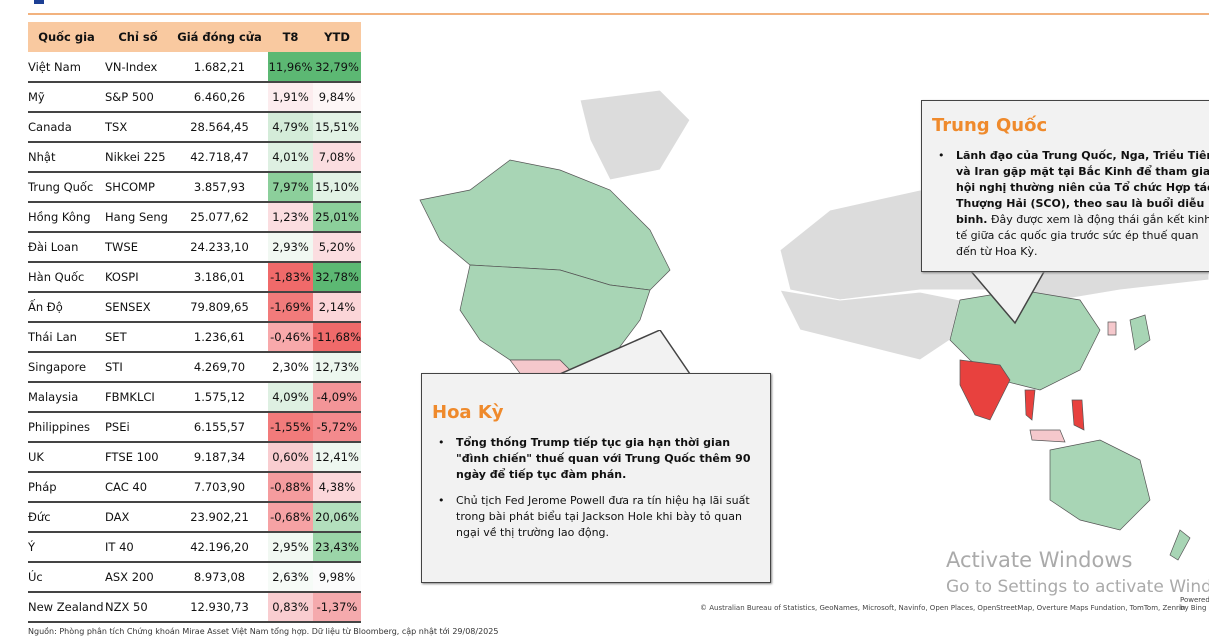 The width and height of the screenshot is (1209, 636). Describe the element at coordinates (66, 337) in the screenshot. I see `country-cell: Thái Lan` at that location.